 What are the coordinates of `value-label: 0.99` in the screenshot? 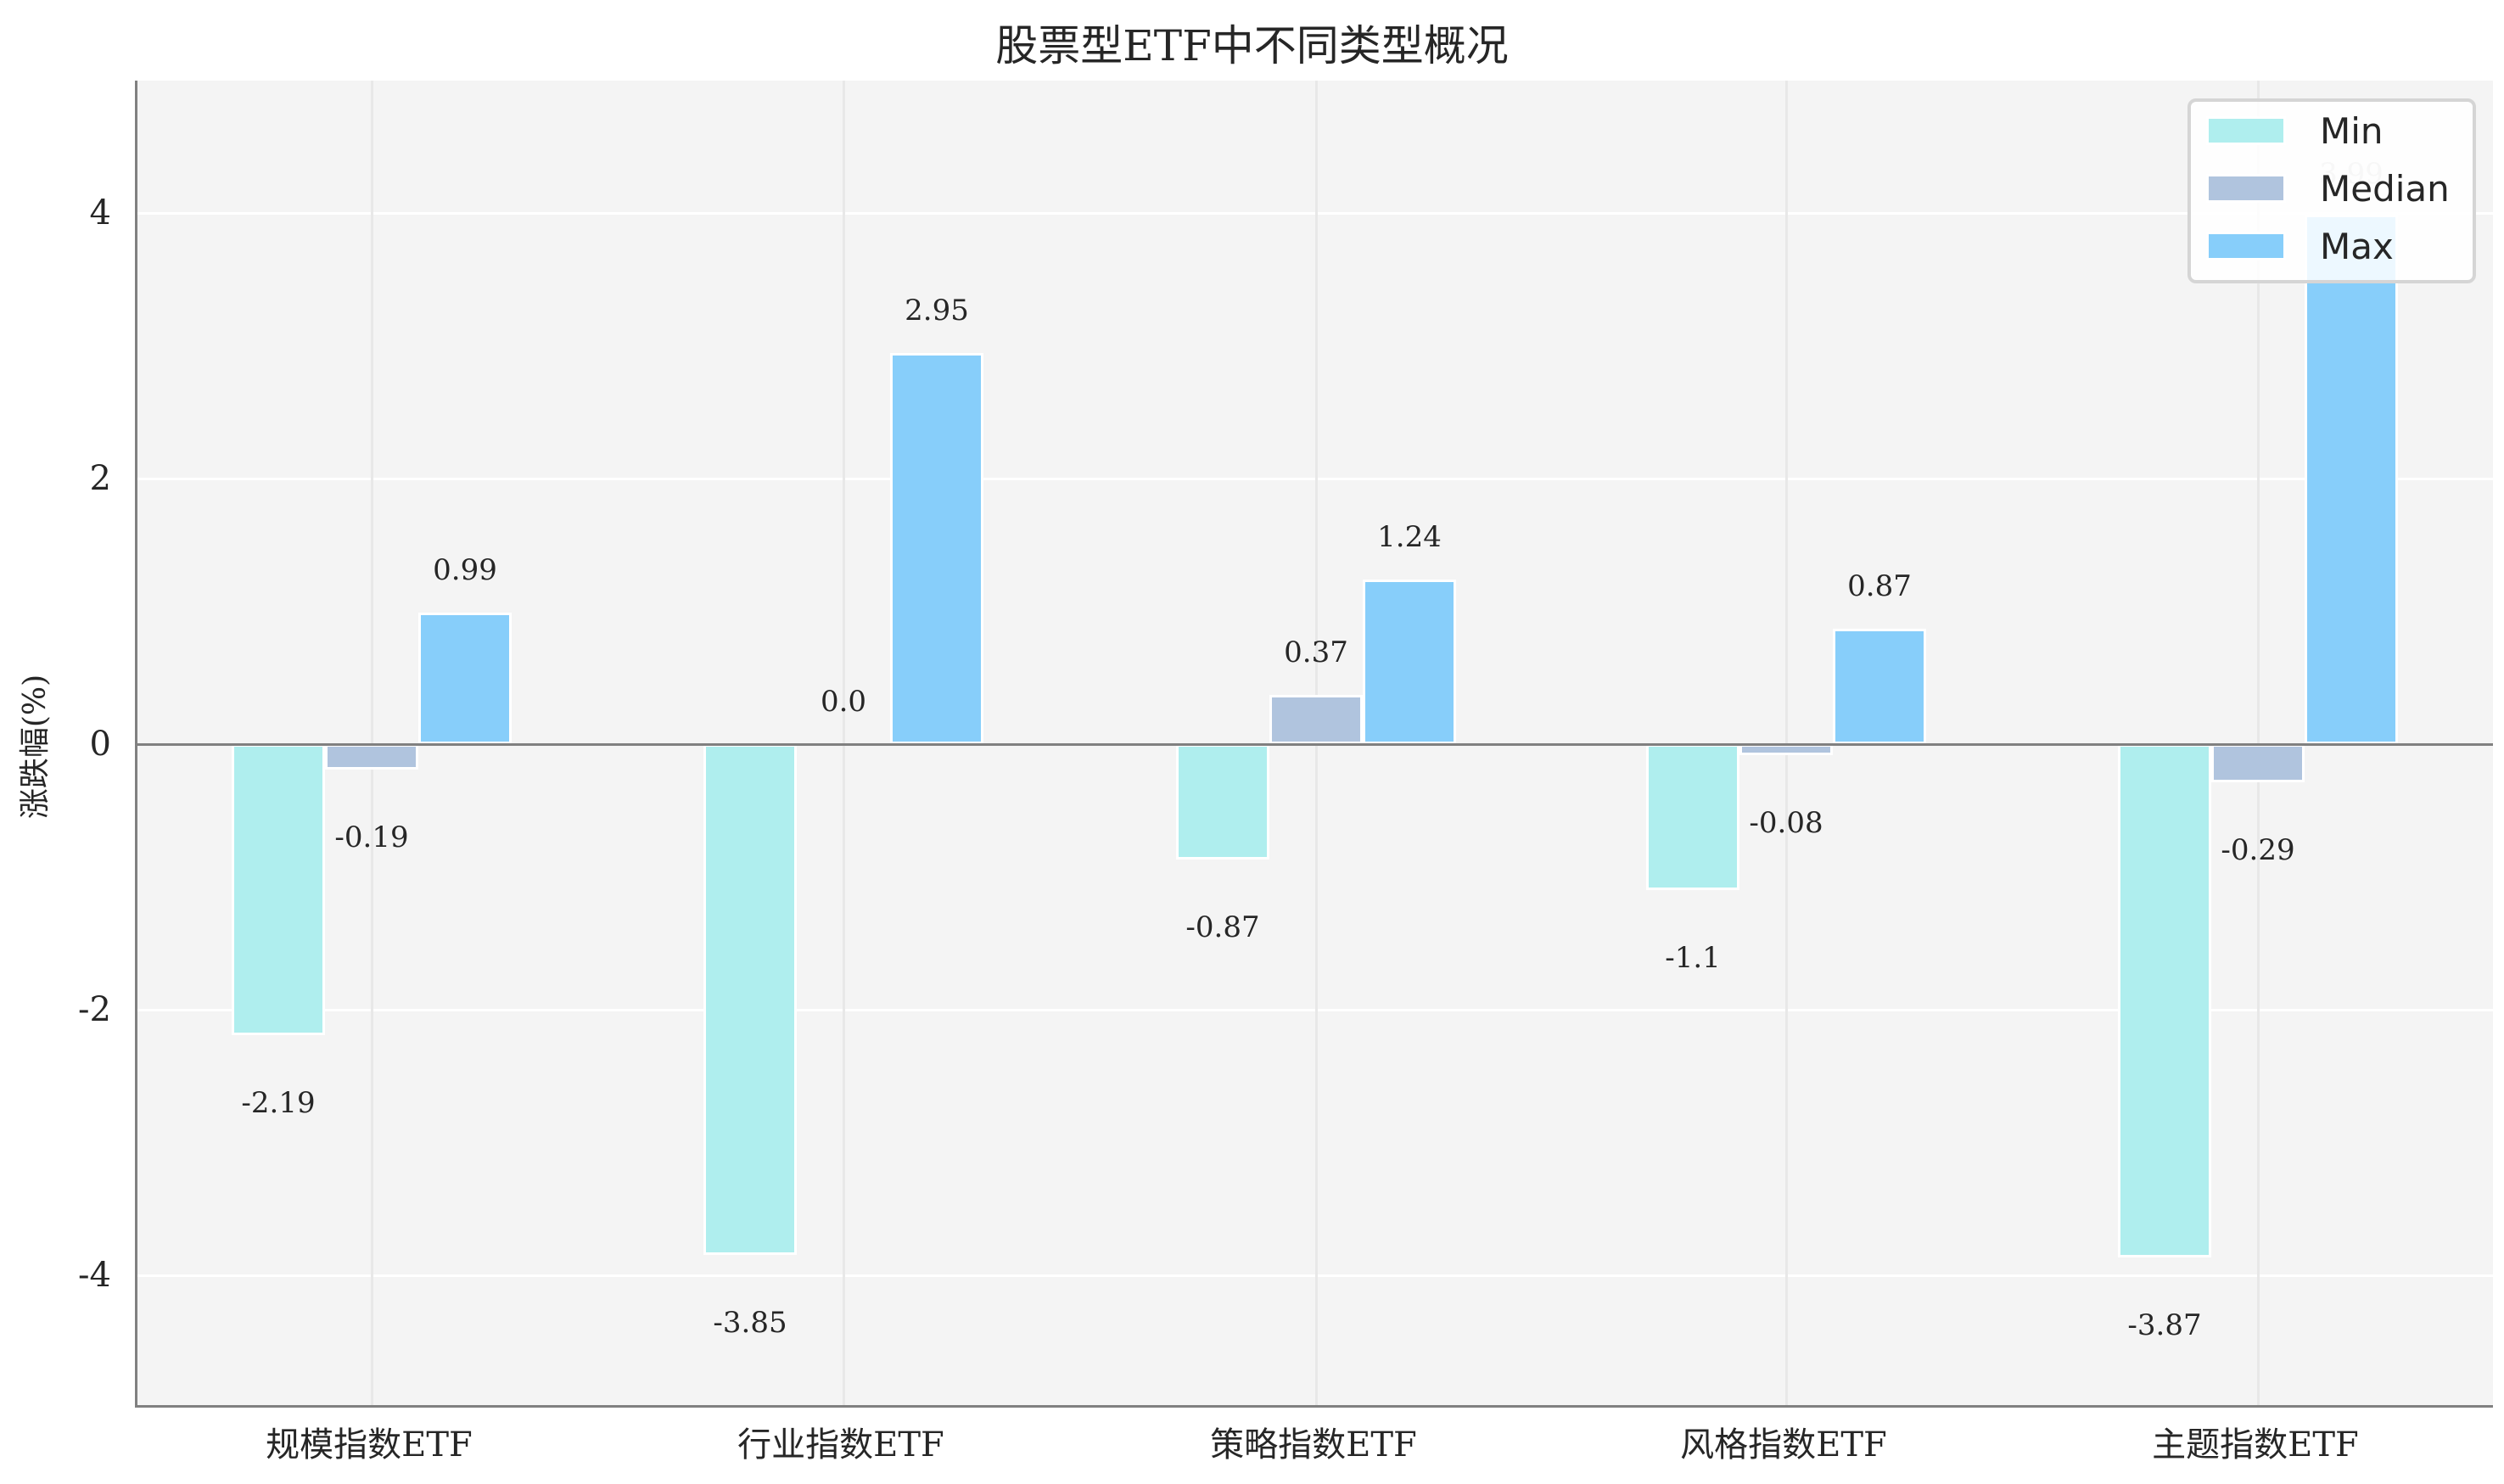 It's located at (465, 570).